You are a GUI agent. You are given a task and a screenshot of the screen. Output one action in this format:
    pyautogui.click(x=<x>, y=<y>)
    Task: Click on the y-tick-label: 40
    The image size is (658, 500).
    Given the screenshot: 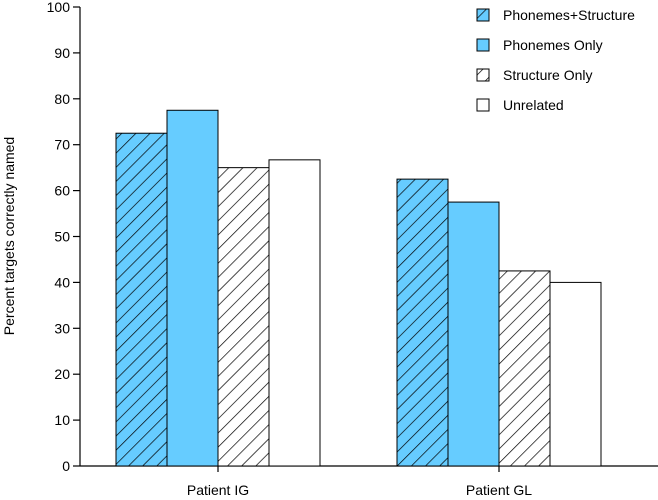 What is the action you would take?
    pyautogui.click(x=62, y=282)
    